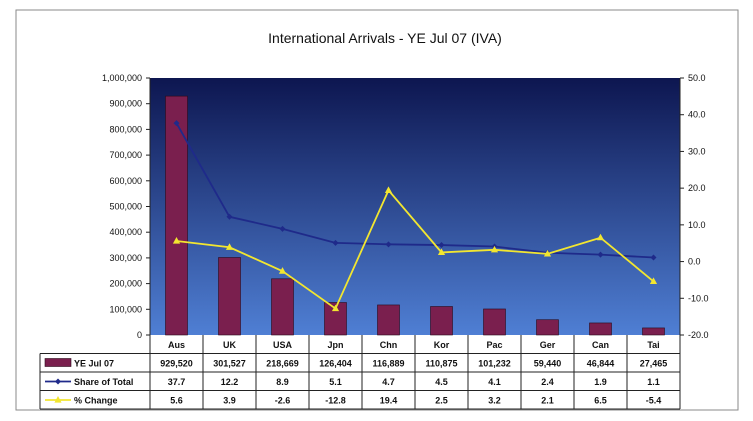  Describe the element at coordinates (494, 345) in the screenshot. I see `category-label: Pac` at that location.